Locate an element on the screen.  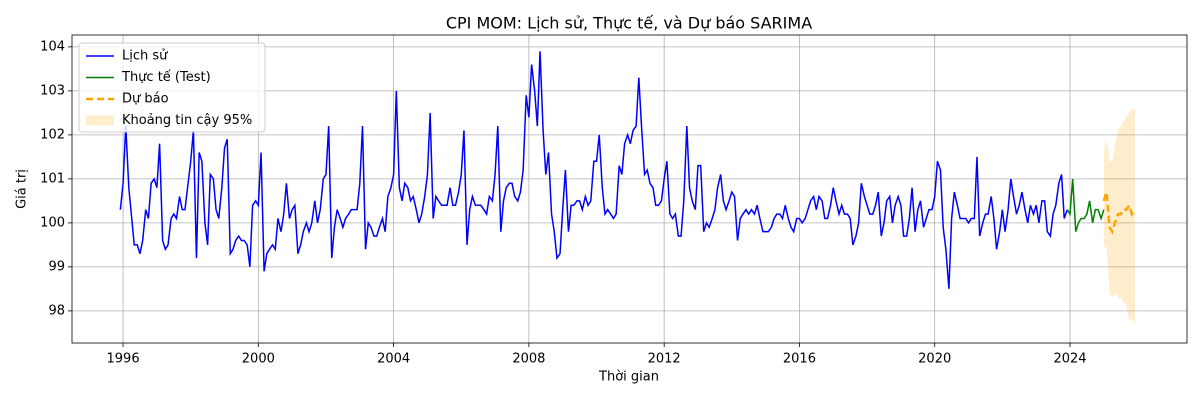
x-tick-label: 2024 is located at coordinates (1069, 359).